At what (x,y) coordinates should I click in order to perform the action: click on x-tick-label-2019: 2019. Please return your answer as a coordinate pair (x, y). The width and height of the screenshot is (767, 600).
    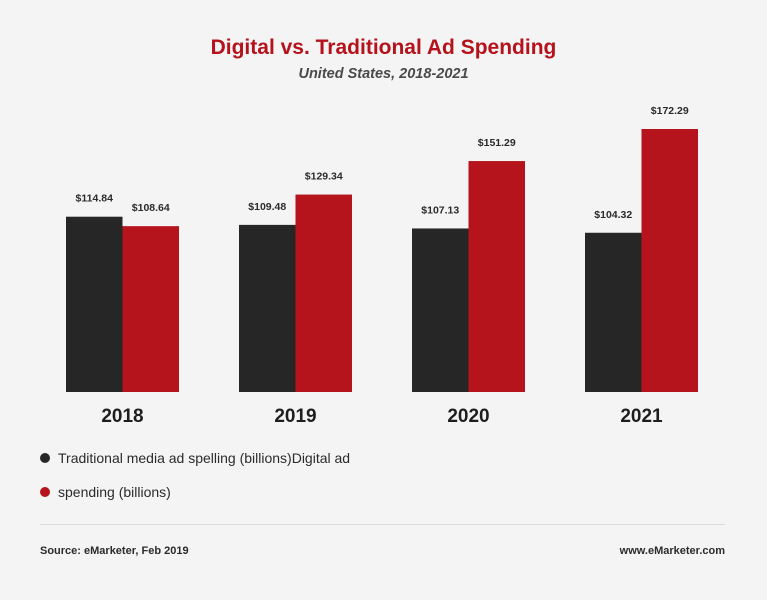
    Looking at the image, I should click on (295, 416).